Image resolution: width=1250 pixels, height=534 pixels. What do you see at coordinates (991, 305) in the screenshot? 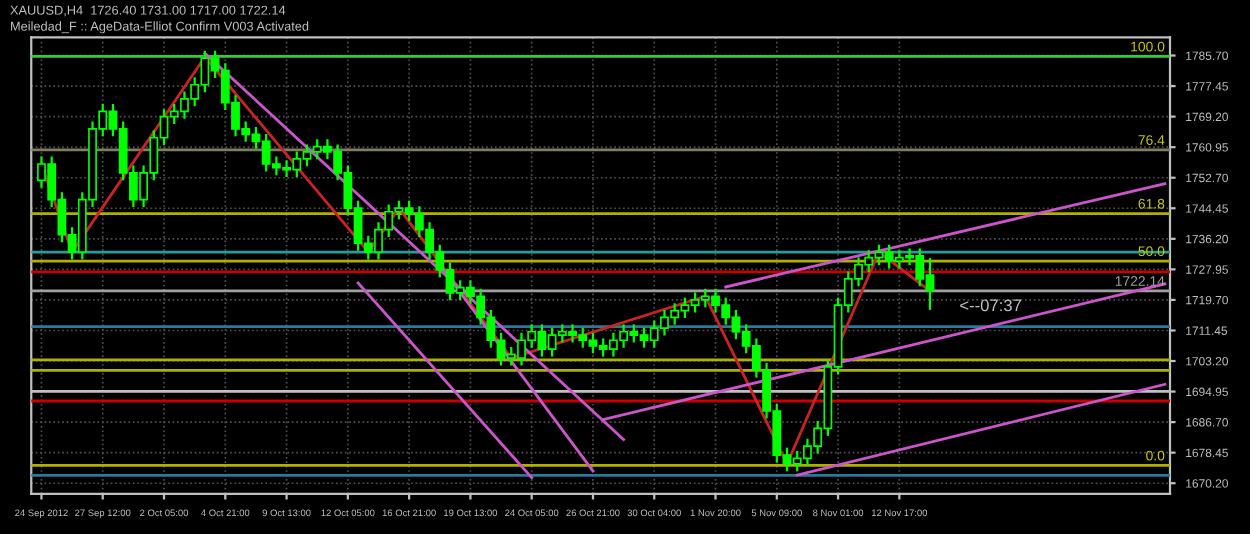
I see `annotation: <--07:37` at bounding box center [991, 305].